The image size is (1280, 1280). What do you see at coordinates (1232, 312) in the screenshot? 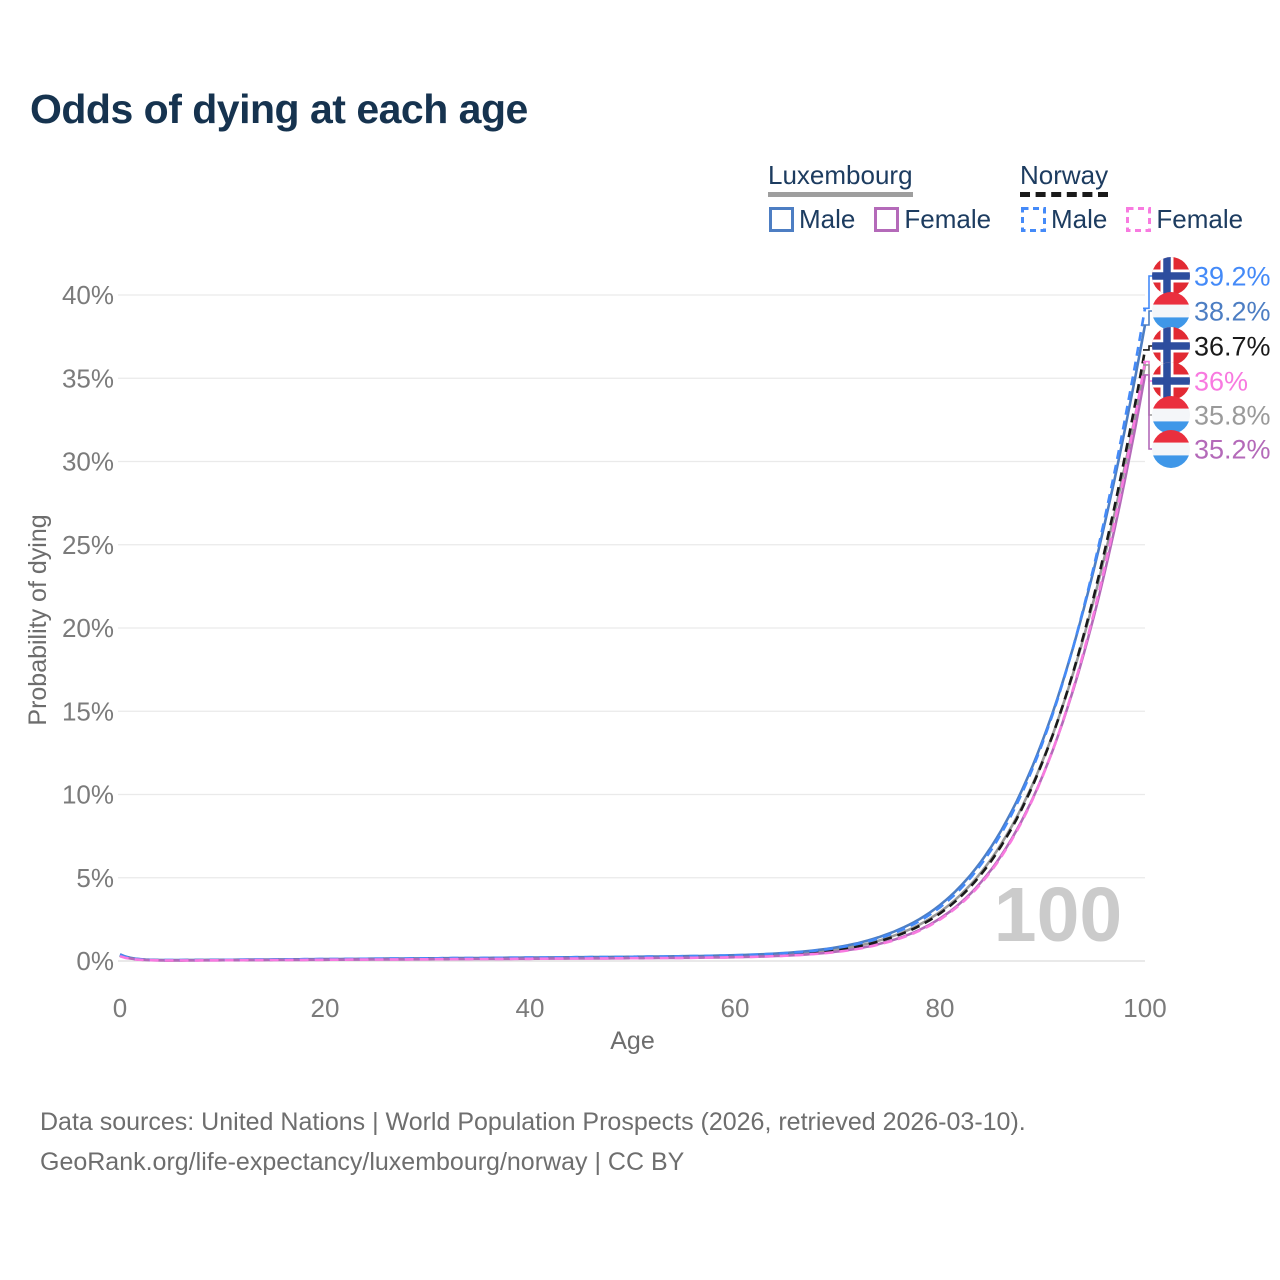
I see `end-value-label: 38.2%` at bounding box center [1232, 312].